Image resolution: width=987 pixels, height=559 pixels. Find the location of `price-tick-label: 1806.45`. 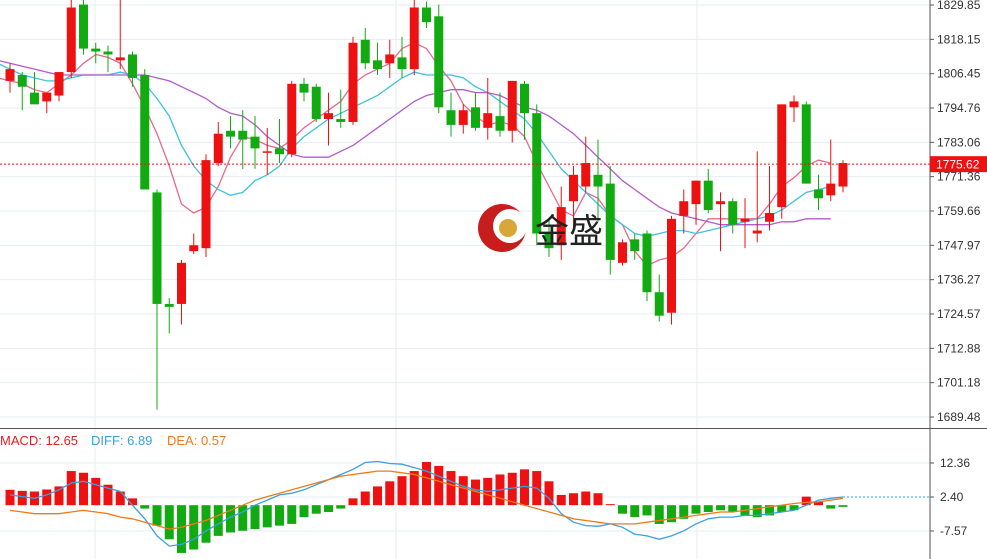

price-tick-label: 1806.45 is located at coordinates (959, 74).